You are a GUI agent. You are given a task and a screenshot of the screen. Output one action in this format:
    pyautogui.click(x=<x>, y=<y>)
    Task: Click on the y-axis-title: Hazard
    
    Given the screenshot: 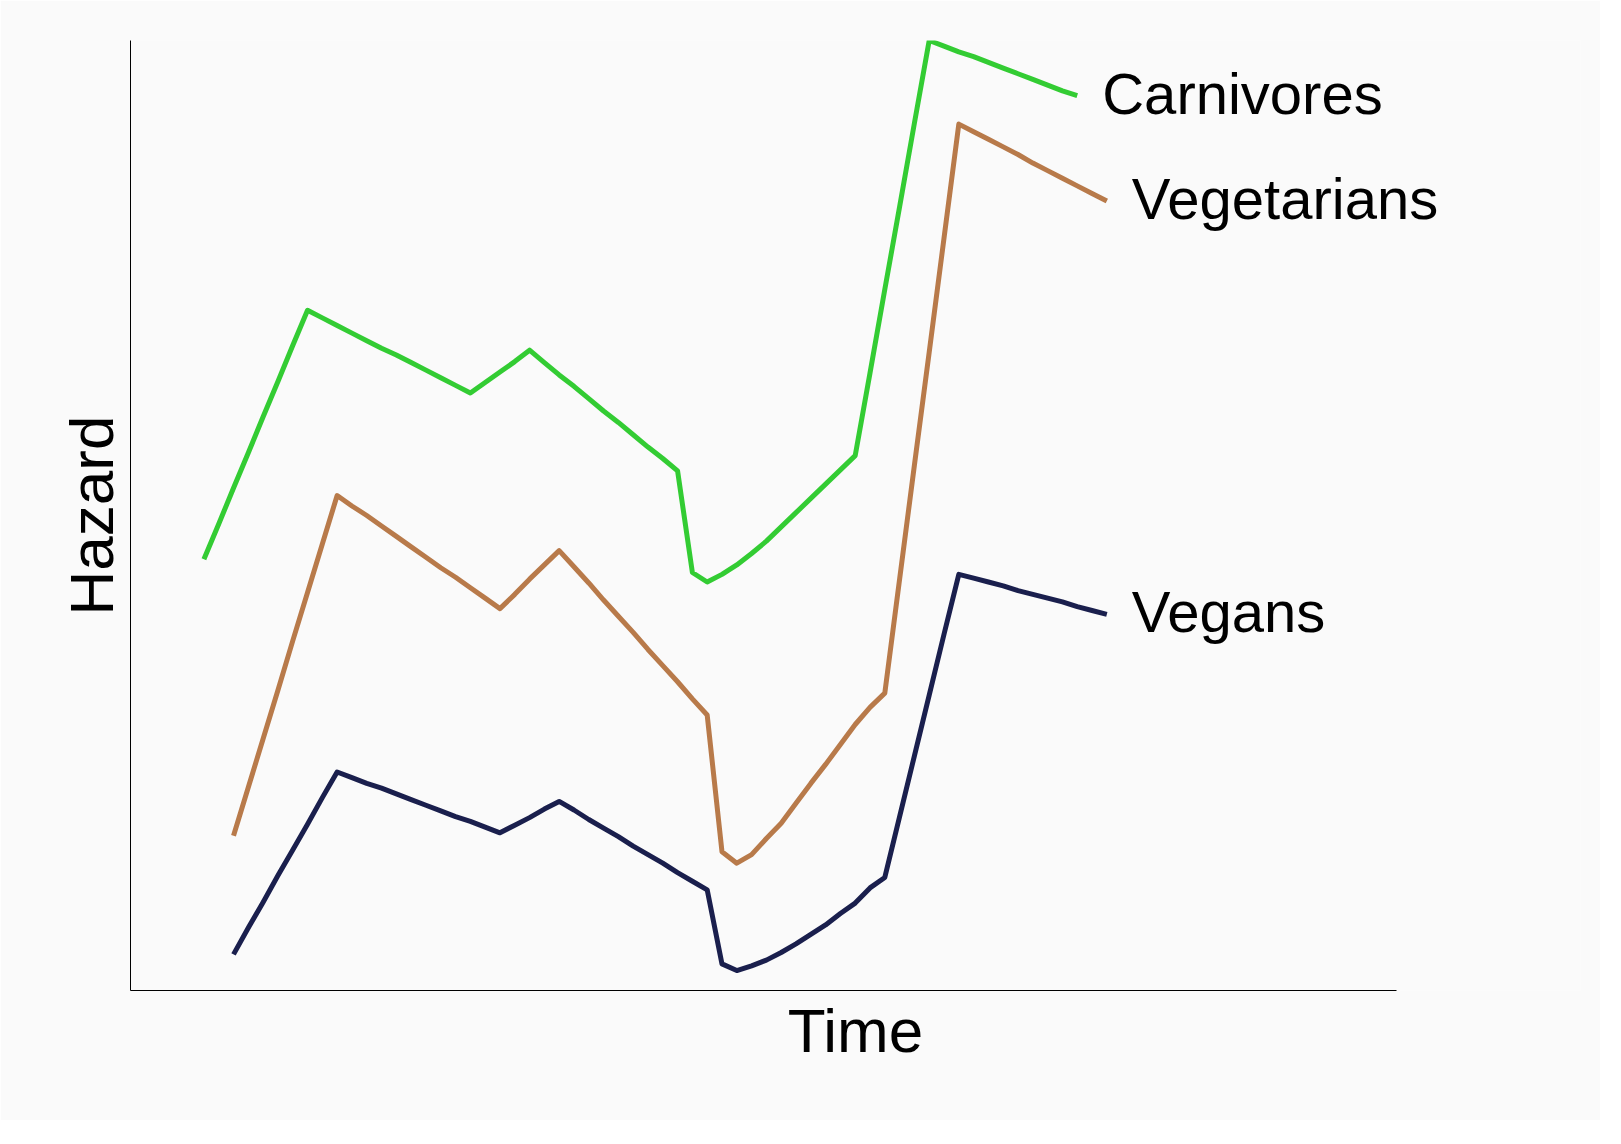 What is the action you would take?
    pyautogui.click(x=91, y=515)
    